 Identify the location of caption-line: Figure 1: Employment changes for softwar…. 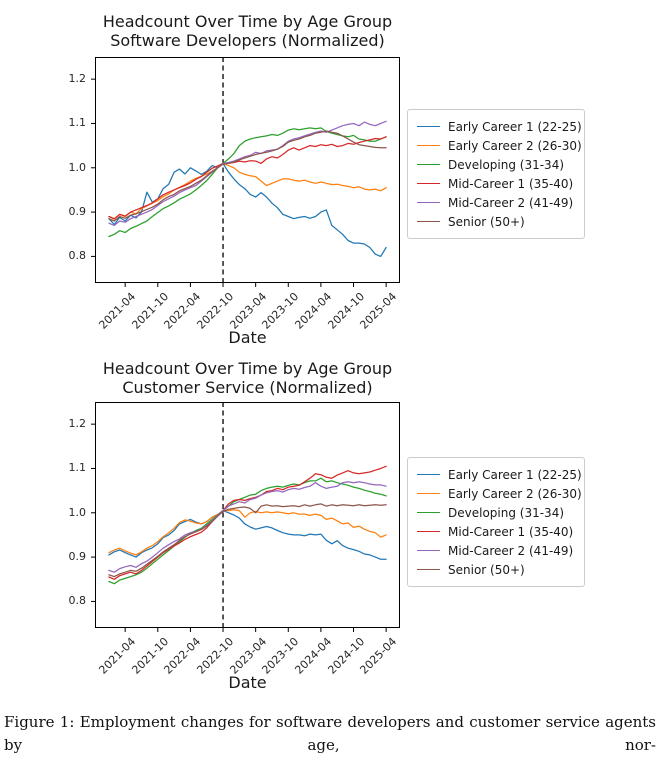
(330, 733).